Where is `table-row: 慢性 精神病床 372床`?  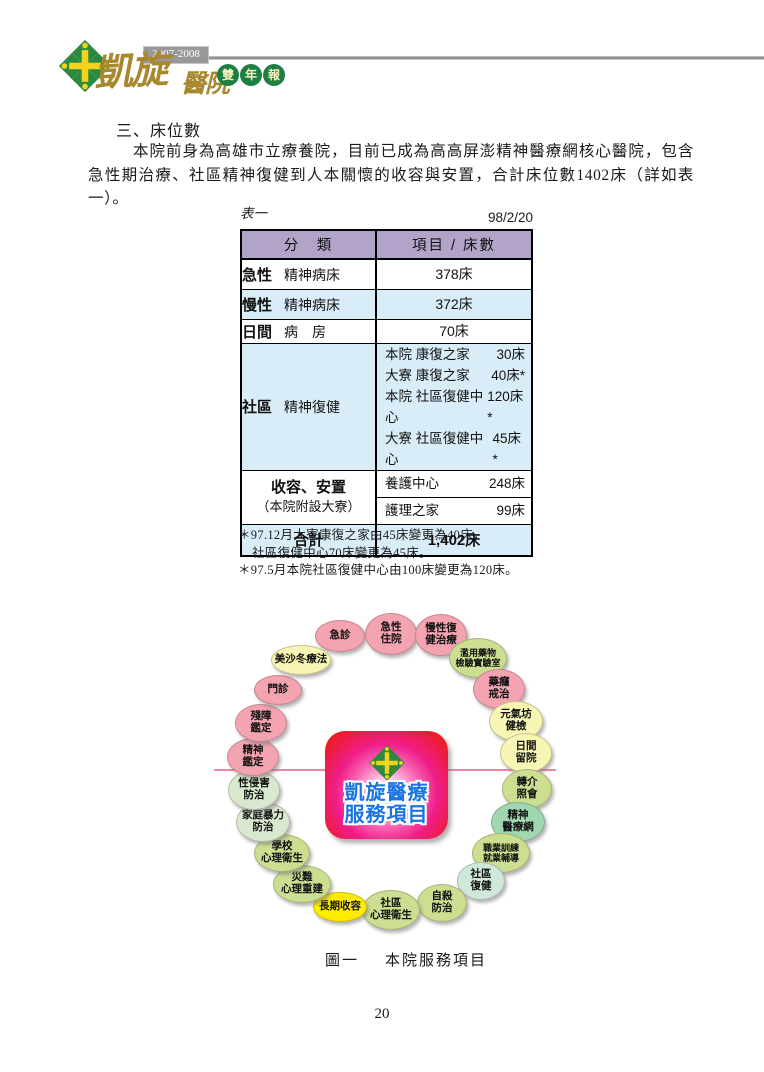 table-row: 慢性 精神病床 372床 is located at coordinates (386, 304).